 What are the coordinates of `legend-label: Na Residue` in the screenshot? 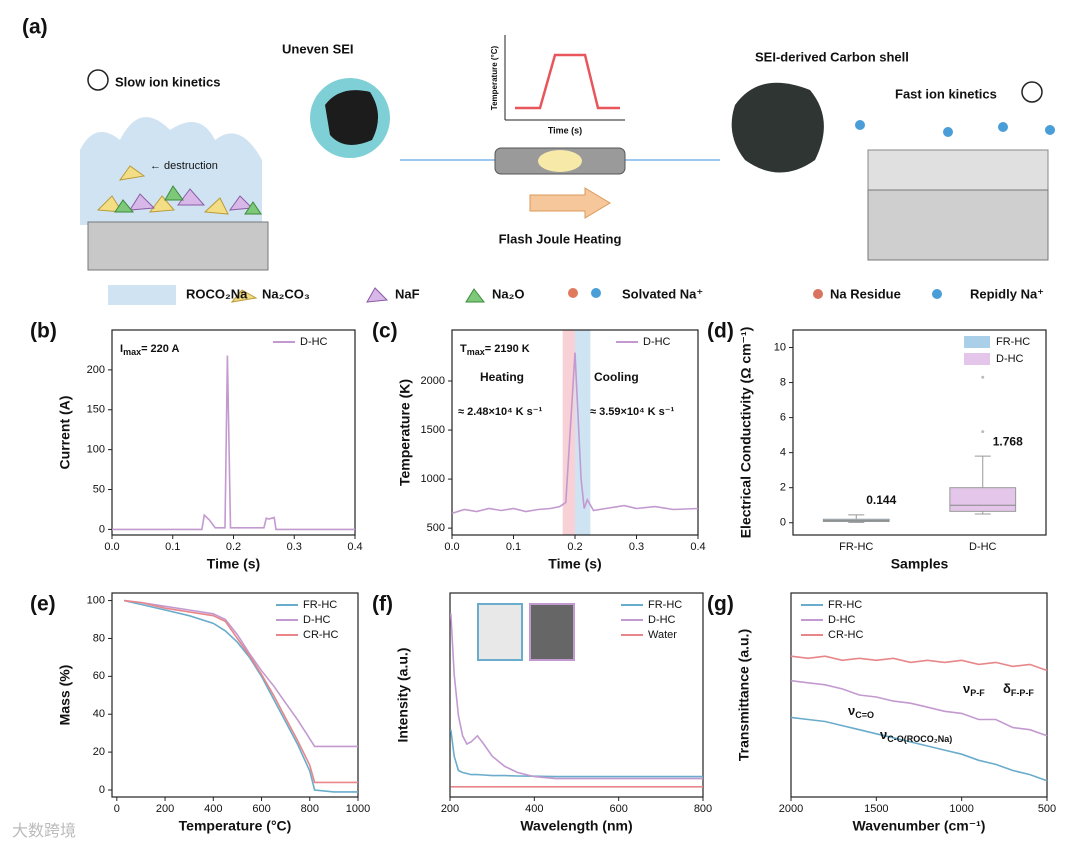 It's located at (865, 293).